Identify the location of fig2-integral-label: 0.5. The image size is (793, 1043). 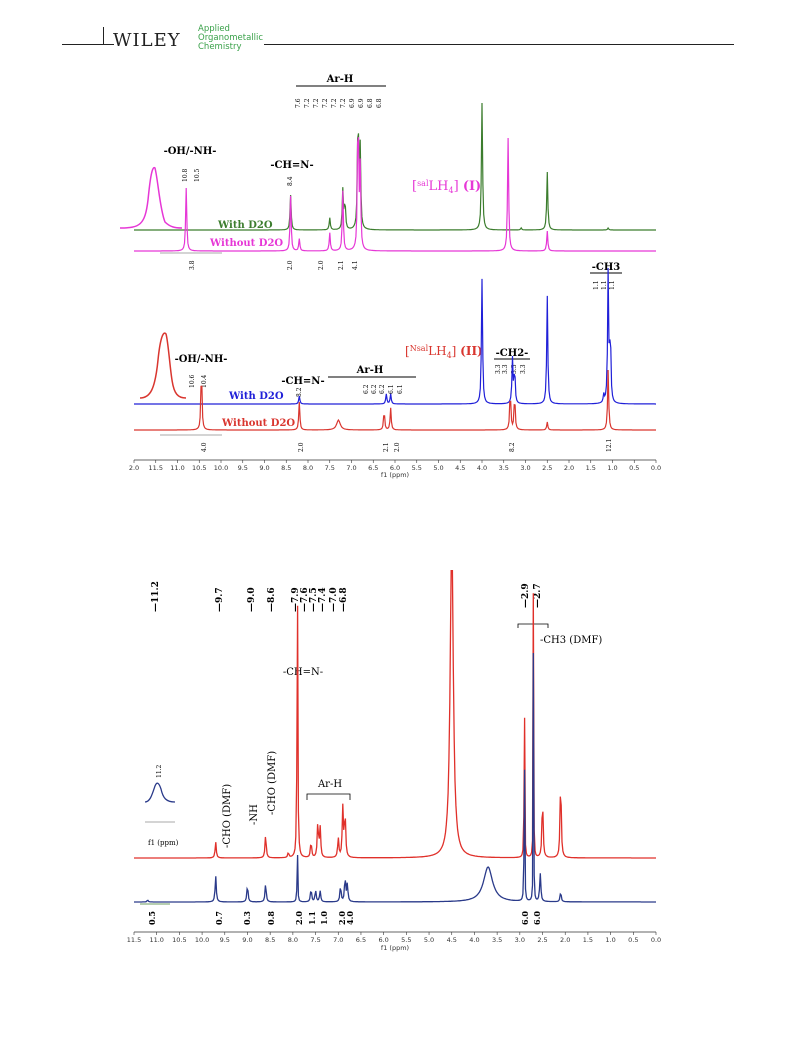
(152, 918).